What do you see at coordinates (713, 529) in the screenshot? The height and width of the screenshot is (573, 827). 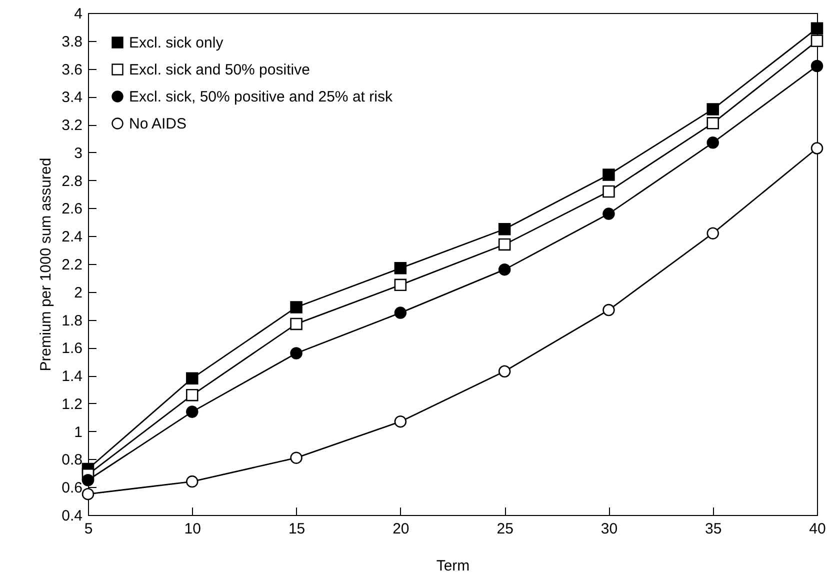 I see `x-tick-label: 35` at bounding box center [713, 529].